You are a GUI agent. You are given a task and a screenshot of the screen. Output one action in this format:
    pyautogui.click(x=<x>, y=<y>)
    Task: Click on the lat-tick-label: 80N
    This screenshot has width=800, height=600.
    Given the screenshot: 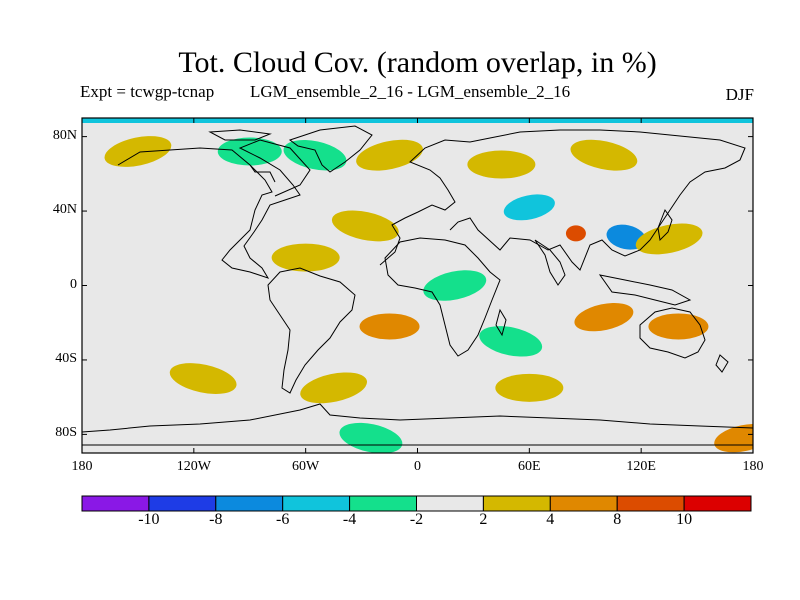 What is the action you would take?
    pyautogui.click(x=64, y=135)
    